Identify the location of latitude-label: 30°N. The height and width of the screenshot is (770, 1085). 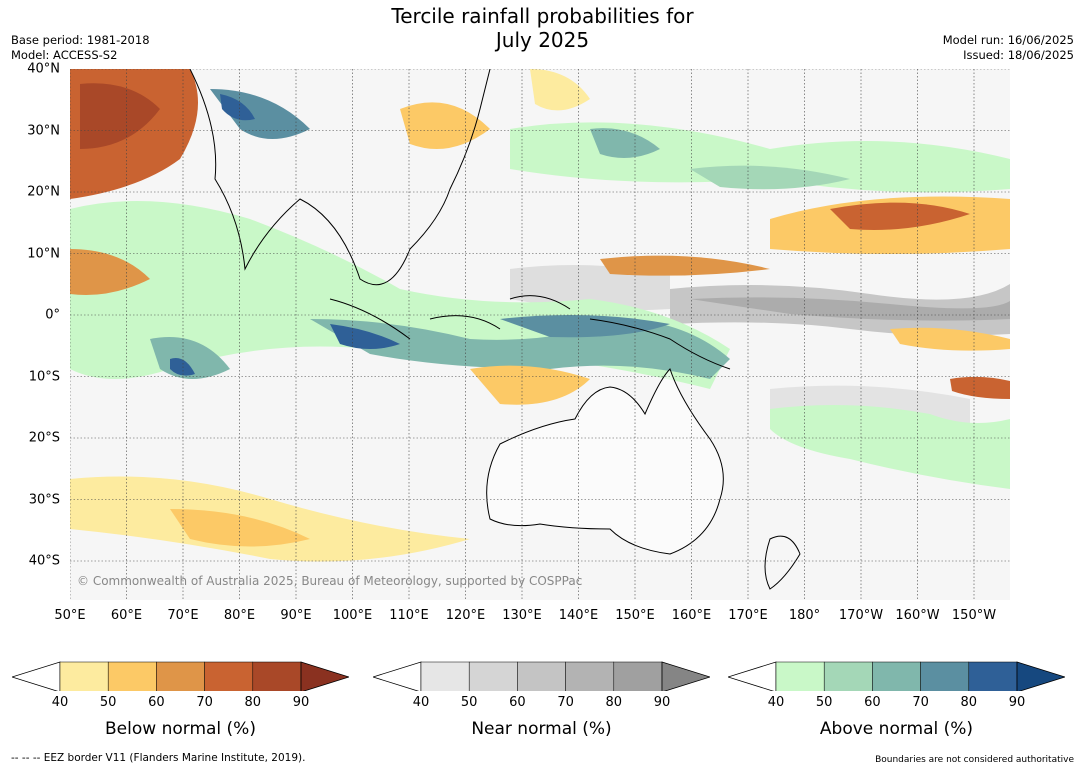
(43, 130).